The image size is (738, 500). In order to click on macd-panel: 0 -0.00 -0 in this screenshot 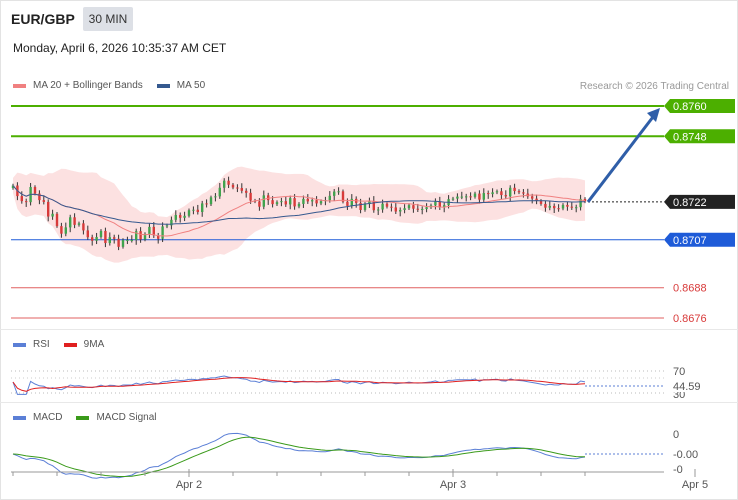, I will do `click(355, 454)`.